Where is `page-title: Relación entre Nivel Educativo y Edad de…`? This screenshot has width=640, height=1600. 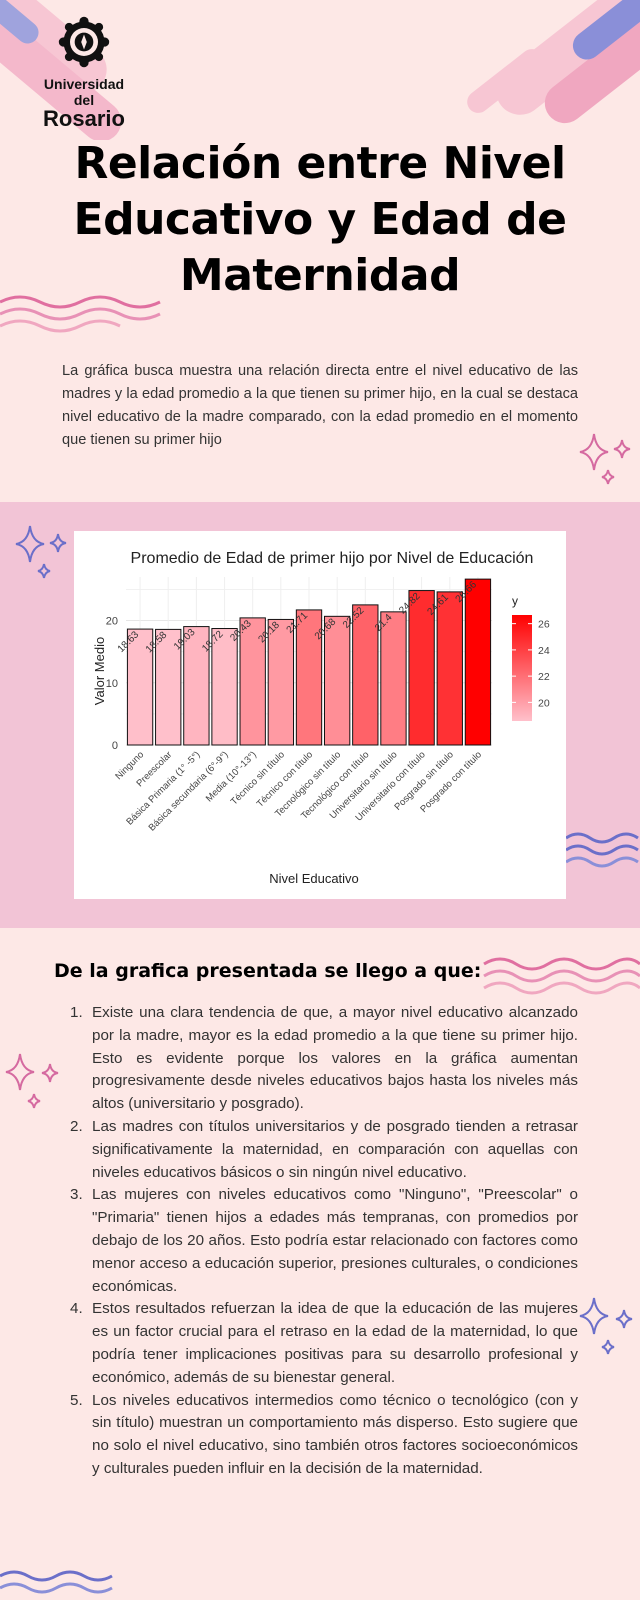 page-title: Relación entre Nivel Educativo y Edad de… is located at coordinates (320, 219).